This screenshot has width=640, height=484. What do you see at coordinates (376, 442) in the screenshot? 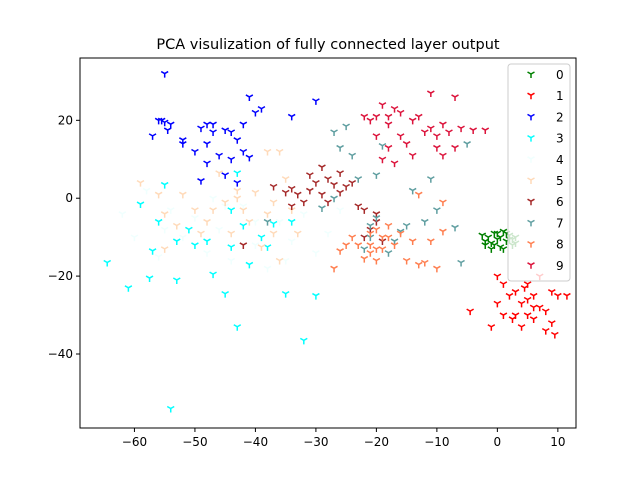
I see `x-tick-label: −20` at bounding box center [376, 442].